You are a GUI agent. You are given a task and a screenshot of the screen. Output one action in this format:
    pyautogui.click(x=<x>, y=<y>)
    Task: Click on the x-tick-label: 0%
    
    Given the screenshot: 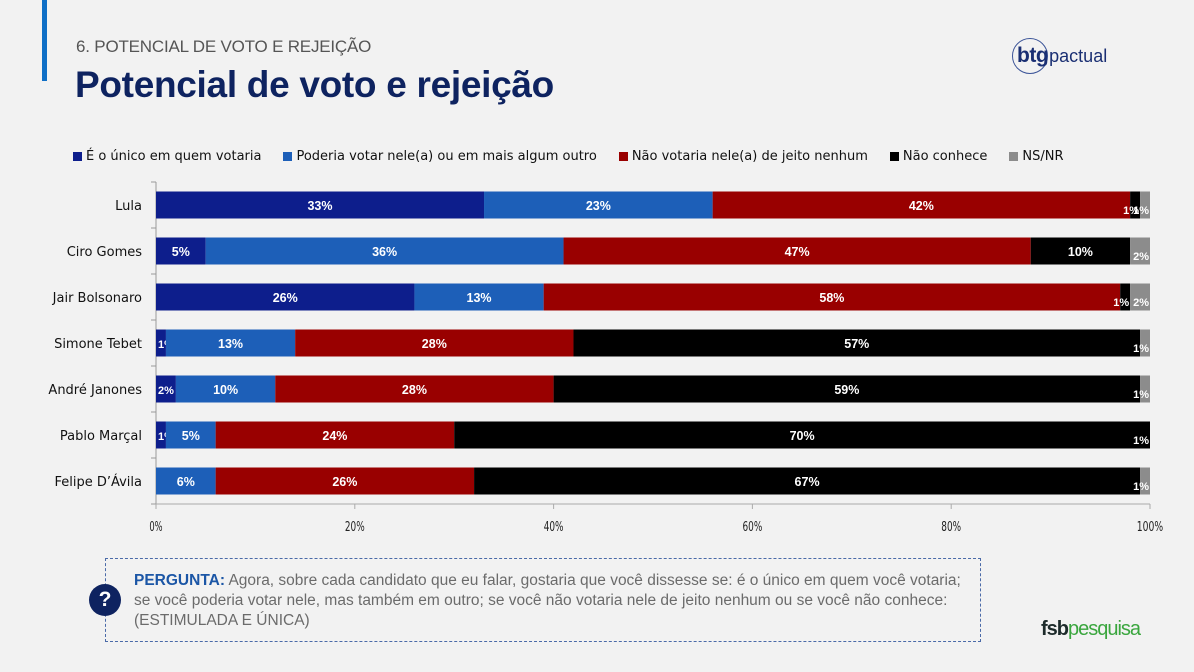 What is the action you would take?
    pyautogui.click(x=155, y=527)
    